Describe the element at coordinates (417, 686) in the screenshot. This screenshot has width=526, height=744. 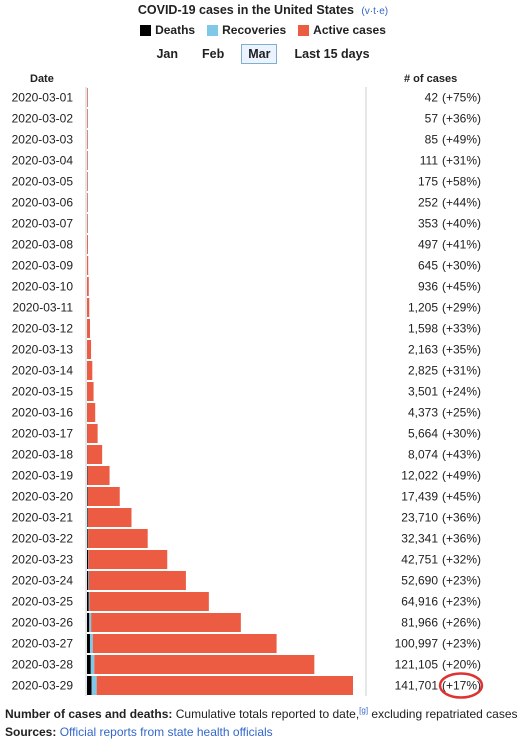
I see `total-label: 141,701` at that location.